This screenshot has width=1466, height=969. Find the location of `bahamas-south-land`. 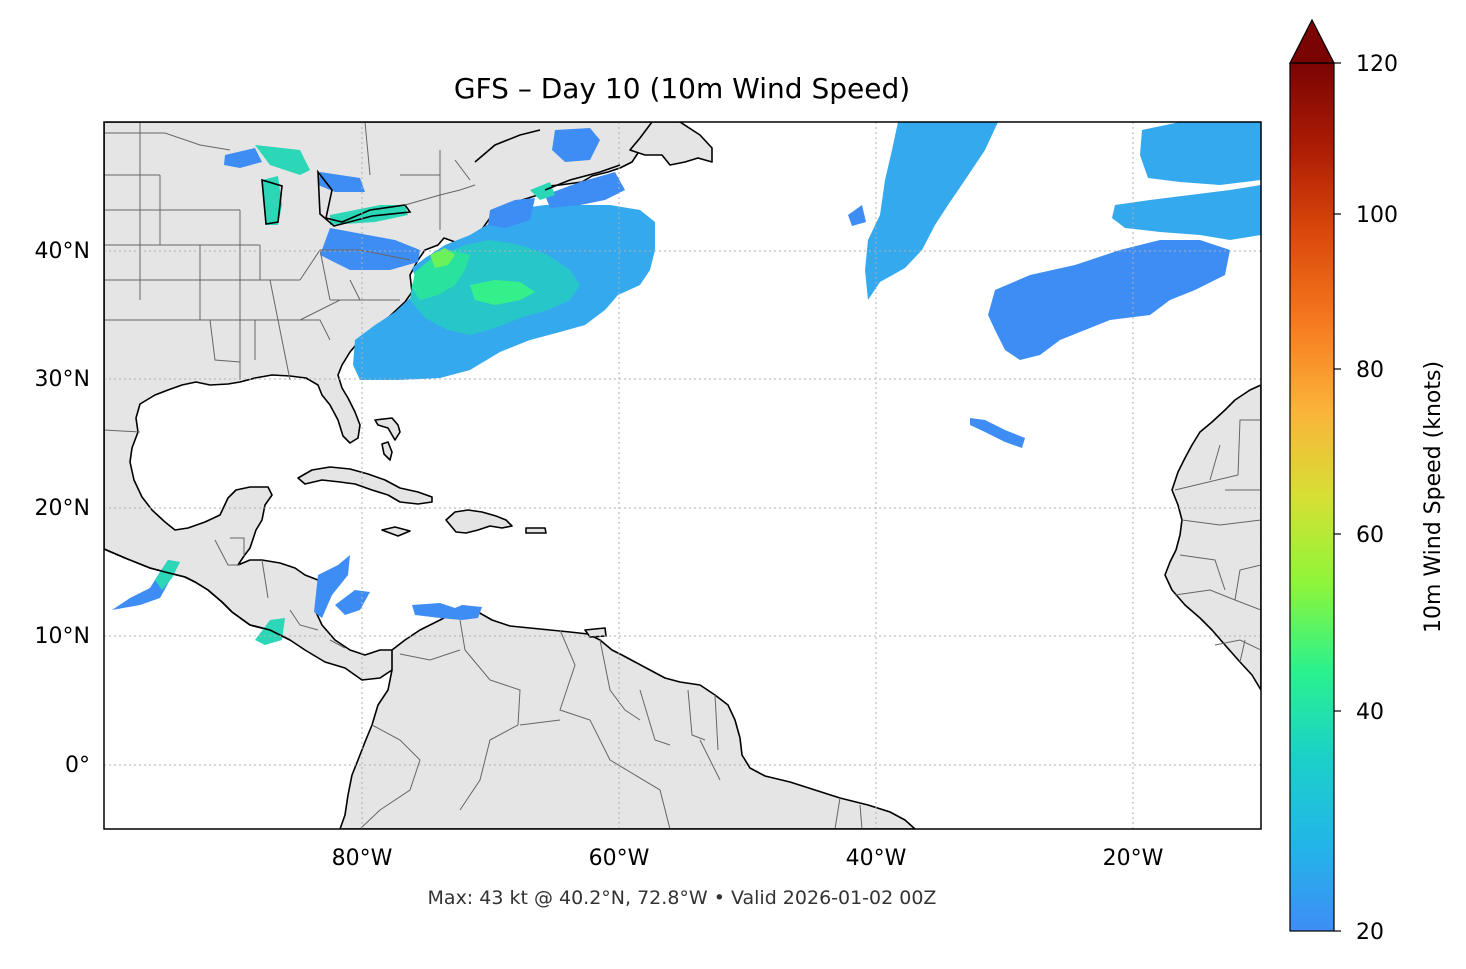

bahamas-south-land is located at coordinates (387, 451).